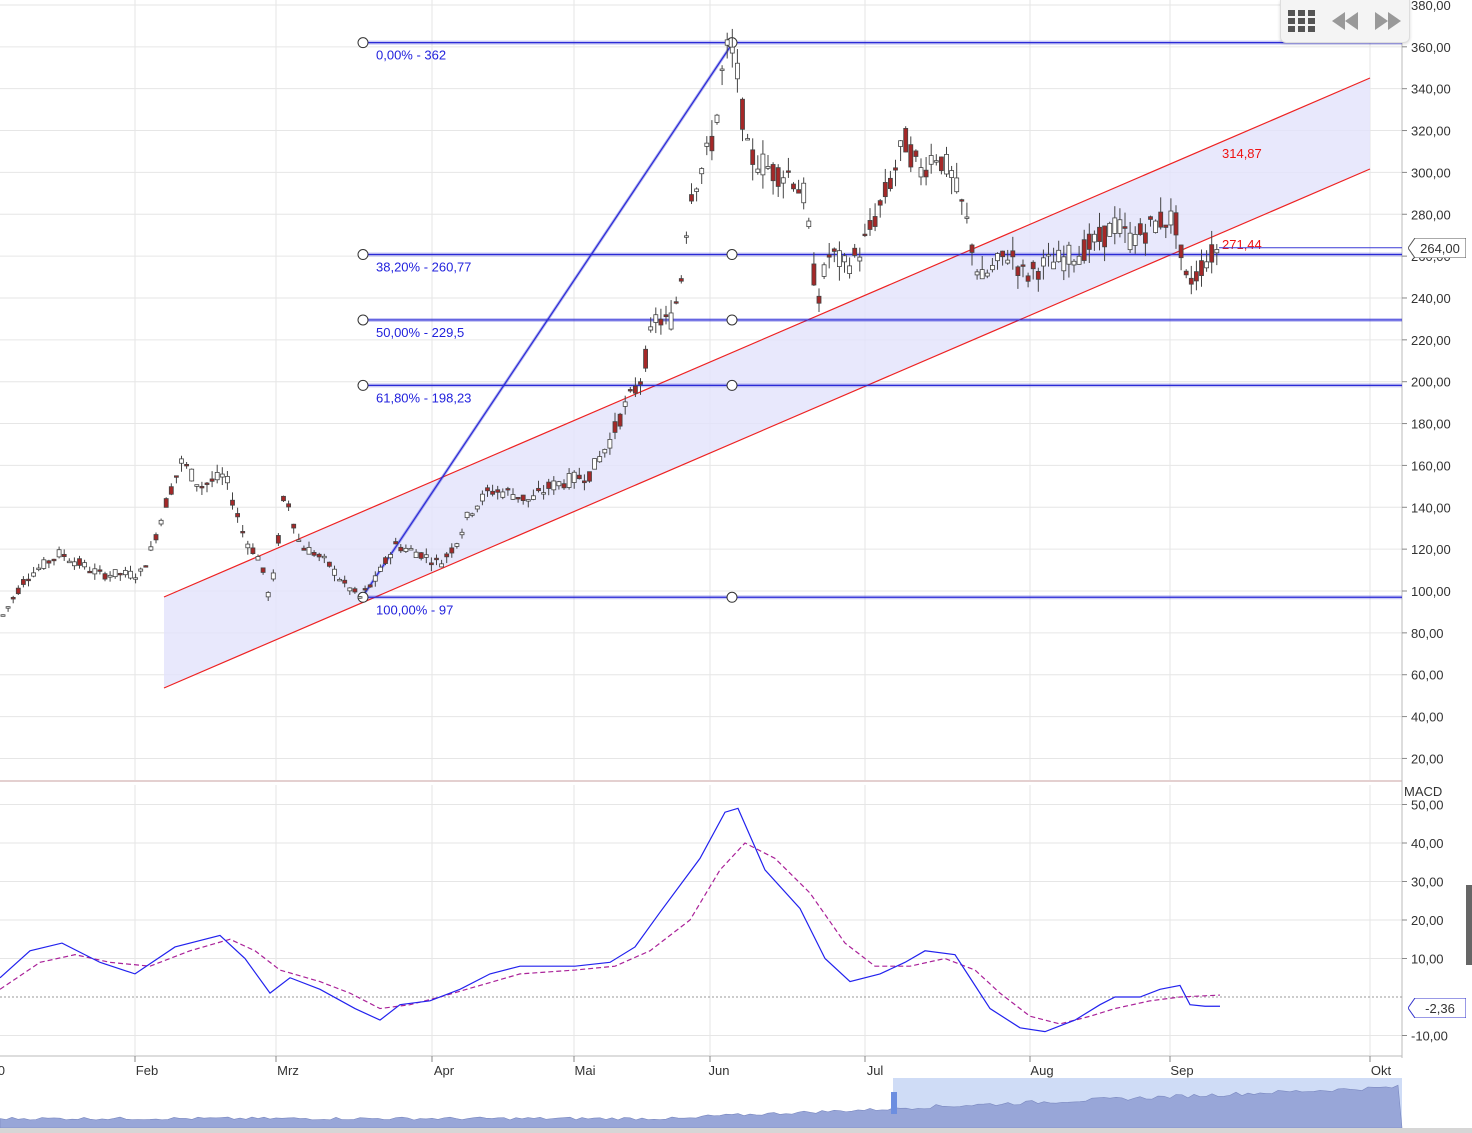 The width and height of the screenshot is (1472, 1133). What do you see at coordinates (423, 267) in the screenshot?
I see `fib-level-label: 38,20% - 260,77` at bounding box center [423, 267].